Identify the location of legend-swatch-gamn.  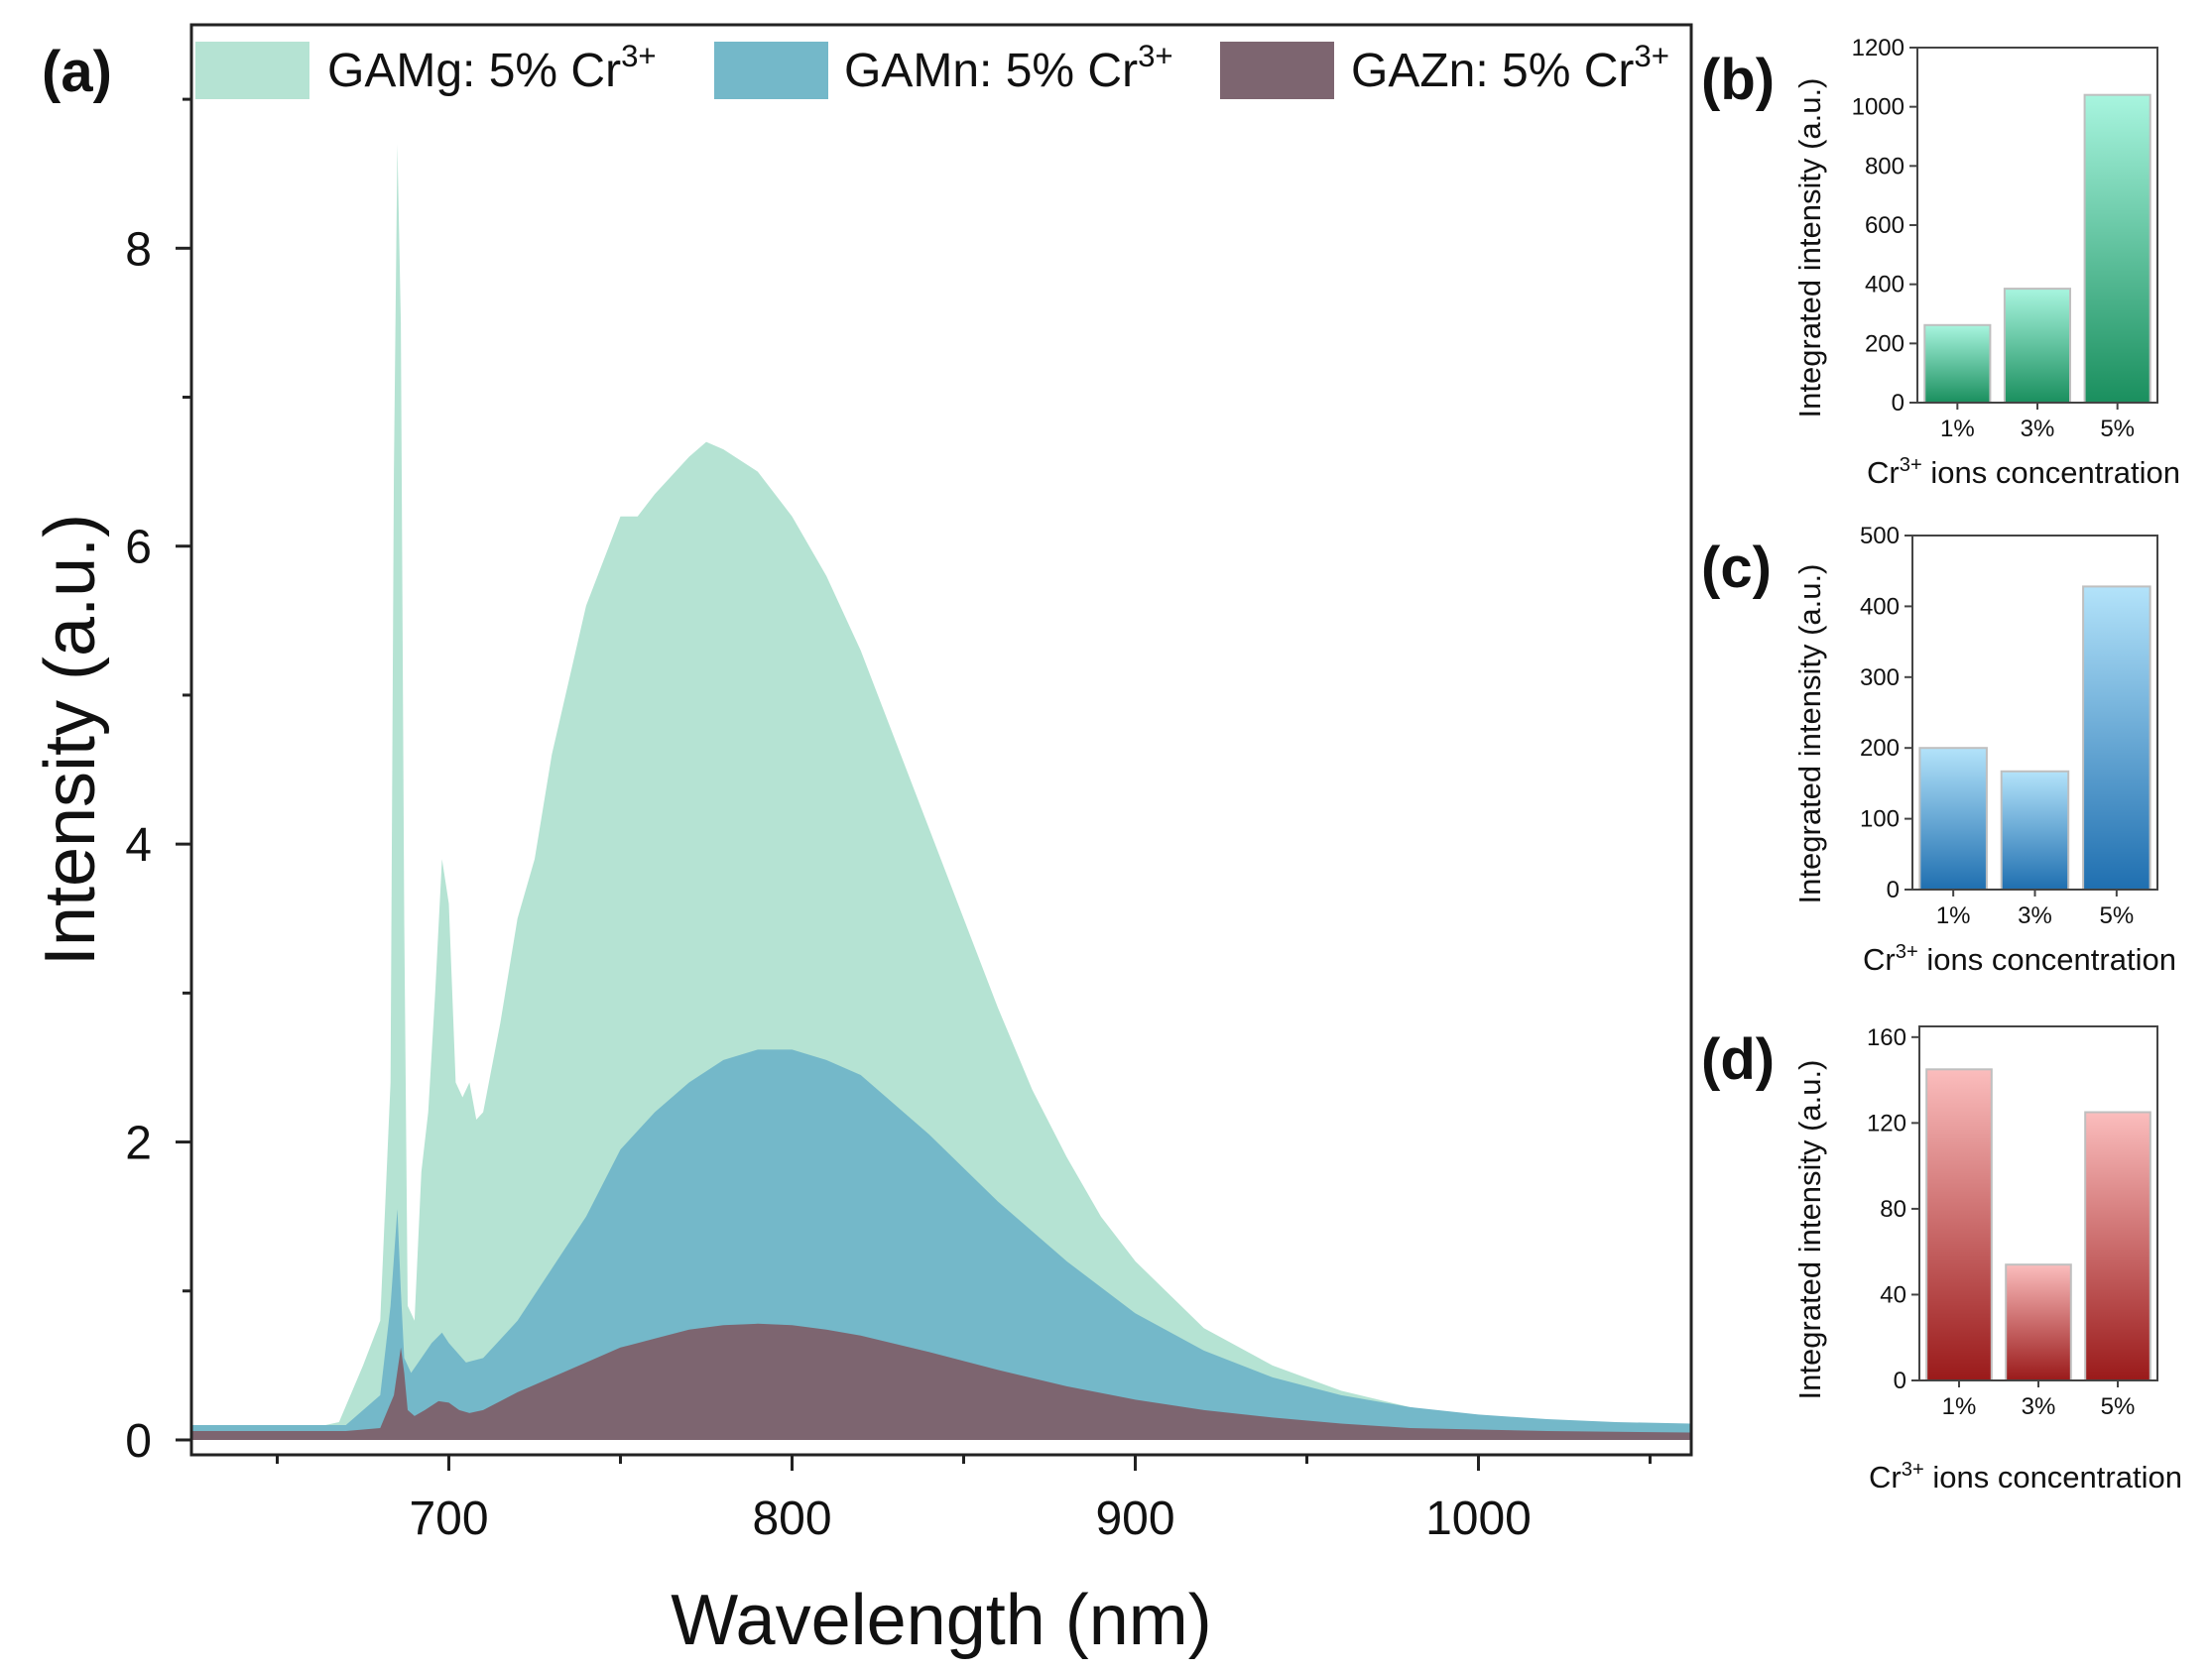
(771, 70).